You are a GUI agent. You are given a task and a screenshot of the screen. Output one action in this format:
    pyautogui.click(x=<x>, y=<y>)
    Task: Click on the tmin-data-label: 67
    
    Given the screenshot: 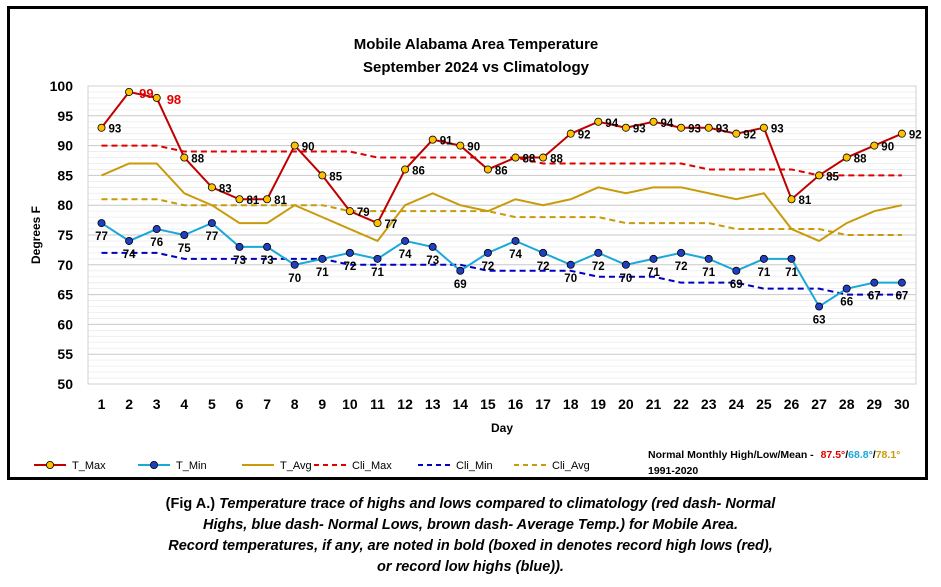 What is the action you would take?
    pyautogui.click(x=902, y=297)
    